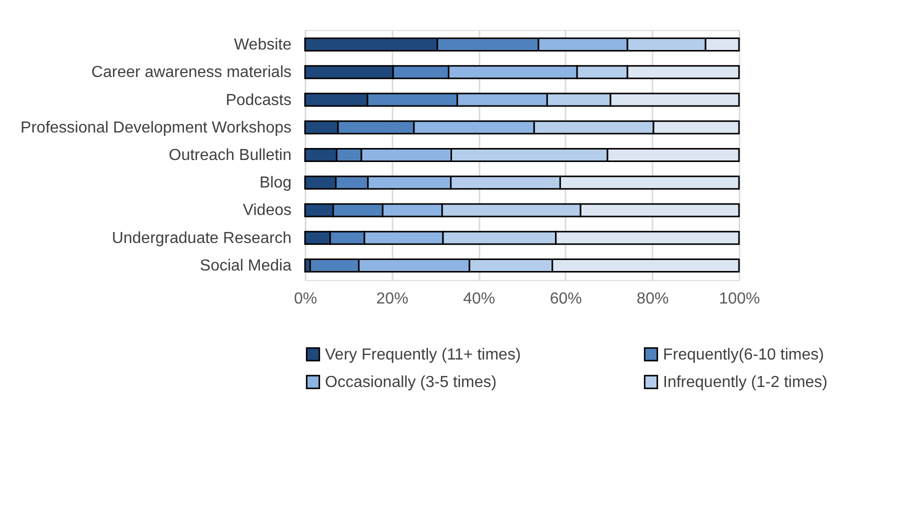 The width and height of the screenshot is (900, 514). Describe the element at coordinates (202, 238) in the screenshot. I see `y-tick-label: Undergraduate Research` at that location.